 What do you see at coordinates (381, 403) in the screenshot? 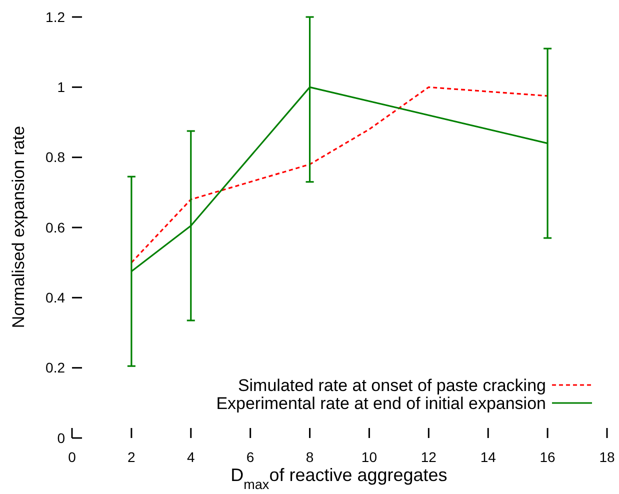
I see `legend-label: Experimental rate at end of initial expansion` at bounding box center [381, 403].